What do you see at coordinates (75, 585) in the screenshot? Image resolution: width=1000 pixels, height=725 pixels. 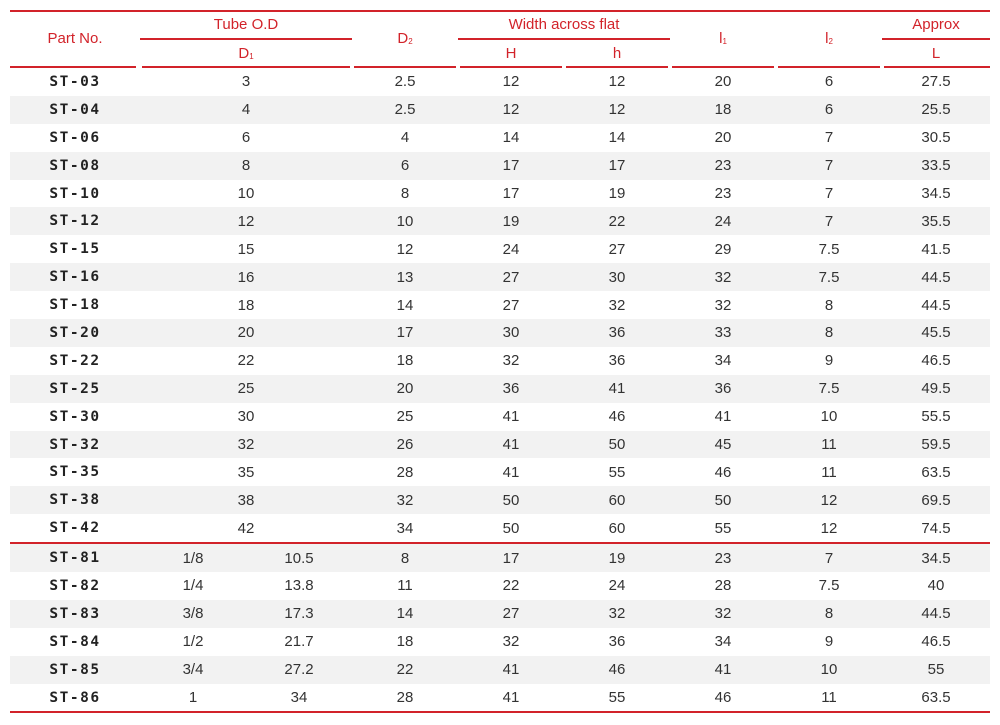 I see `part-number-cell: ST-82` at bounding box center [75, 585].